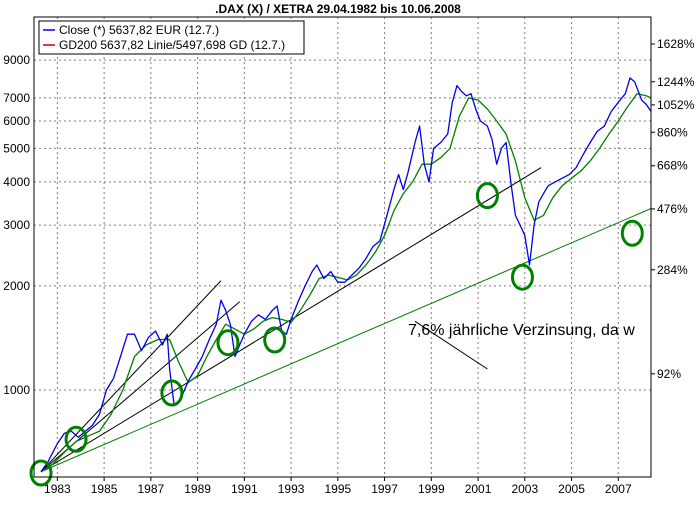 Image resolution: width=700 pixels, height=505 pixels. I want to click on x-tick-label: 1995, so click(337, 489).